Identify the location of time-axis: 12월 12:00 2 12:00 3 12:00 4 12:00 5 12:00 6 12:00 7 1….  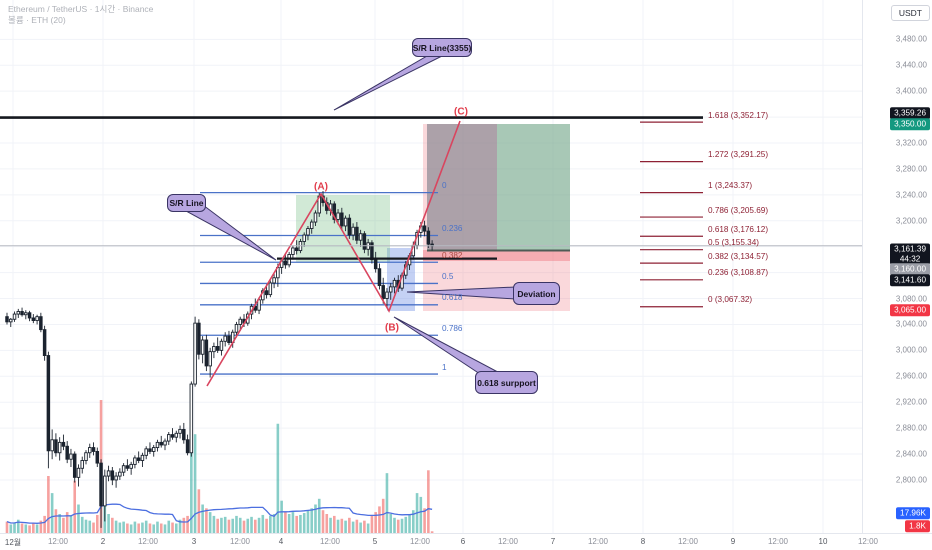
(466, 541).